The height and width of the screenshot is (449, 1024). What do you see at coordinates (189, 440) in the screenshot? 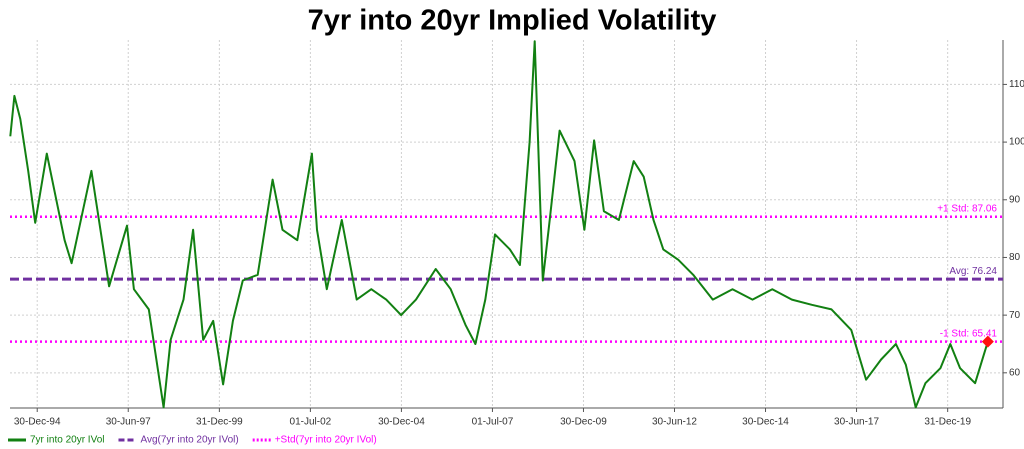
I see `legend-label: Avg(7yr into 20yr IVol)` at bounding box center [189, 440].